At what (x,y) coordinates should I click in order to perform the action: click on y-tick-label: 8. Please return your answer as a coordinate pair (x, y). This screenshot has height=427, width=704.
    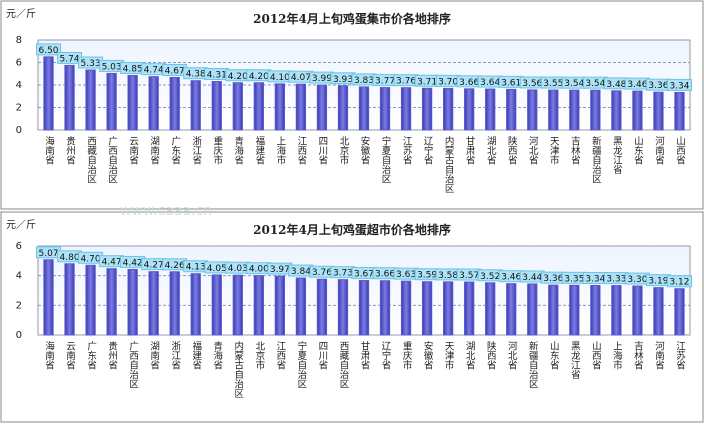
    Looking at the image, I should click on (19, 40).